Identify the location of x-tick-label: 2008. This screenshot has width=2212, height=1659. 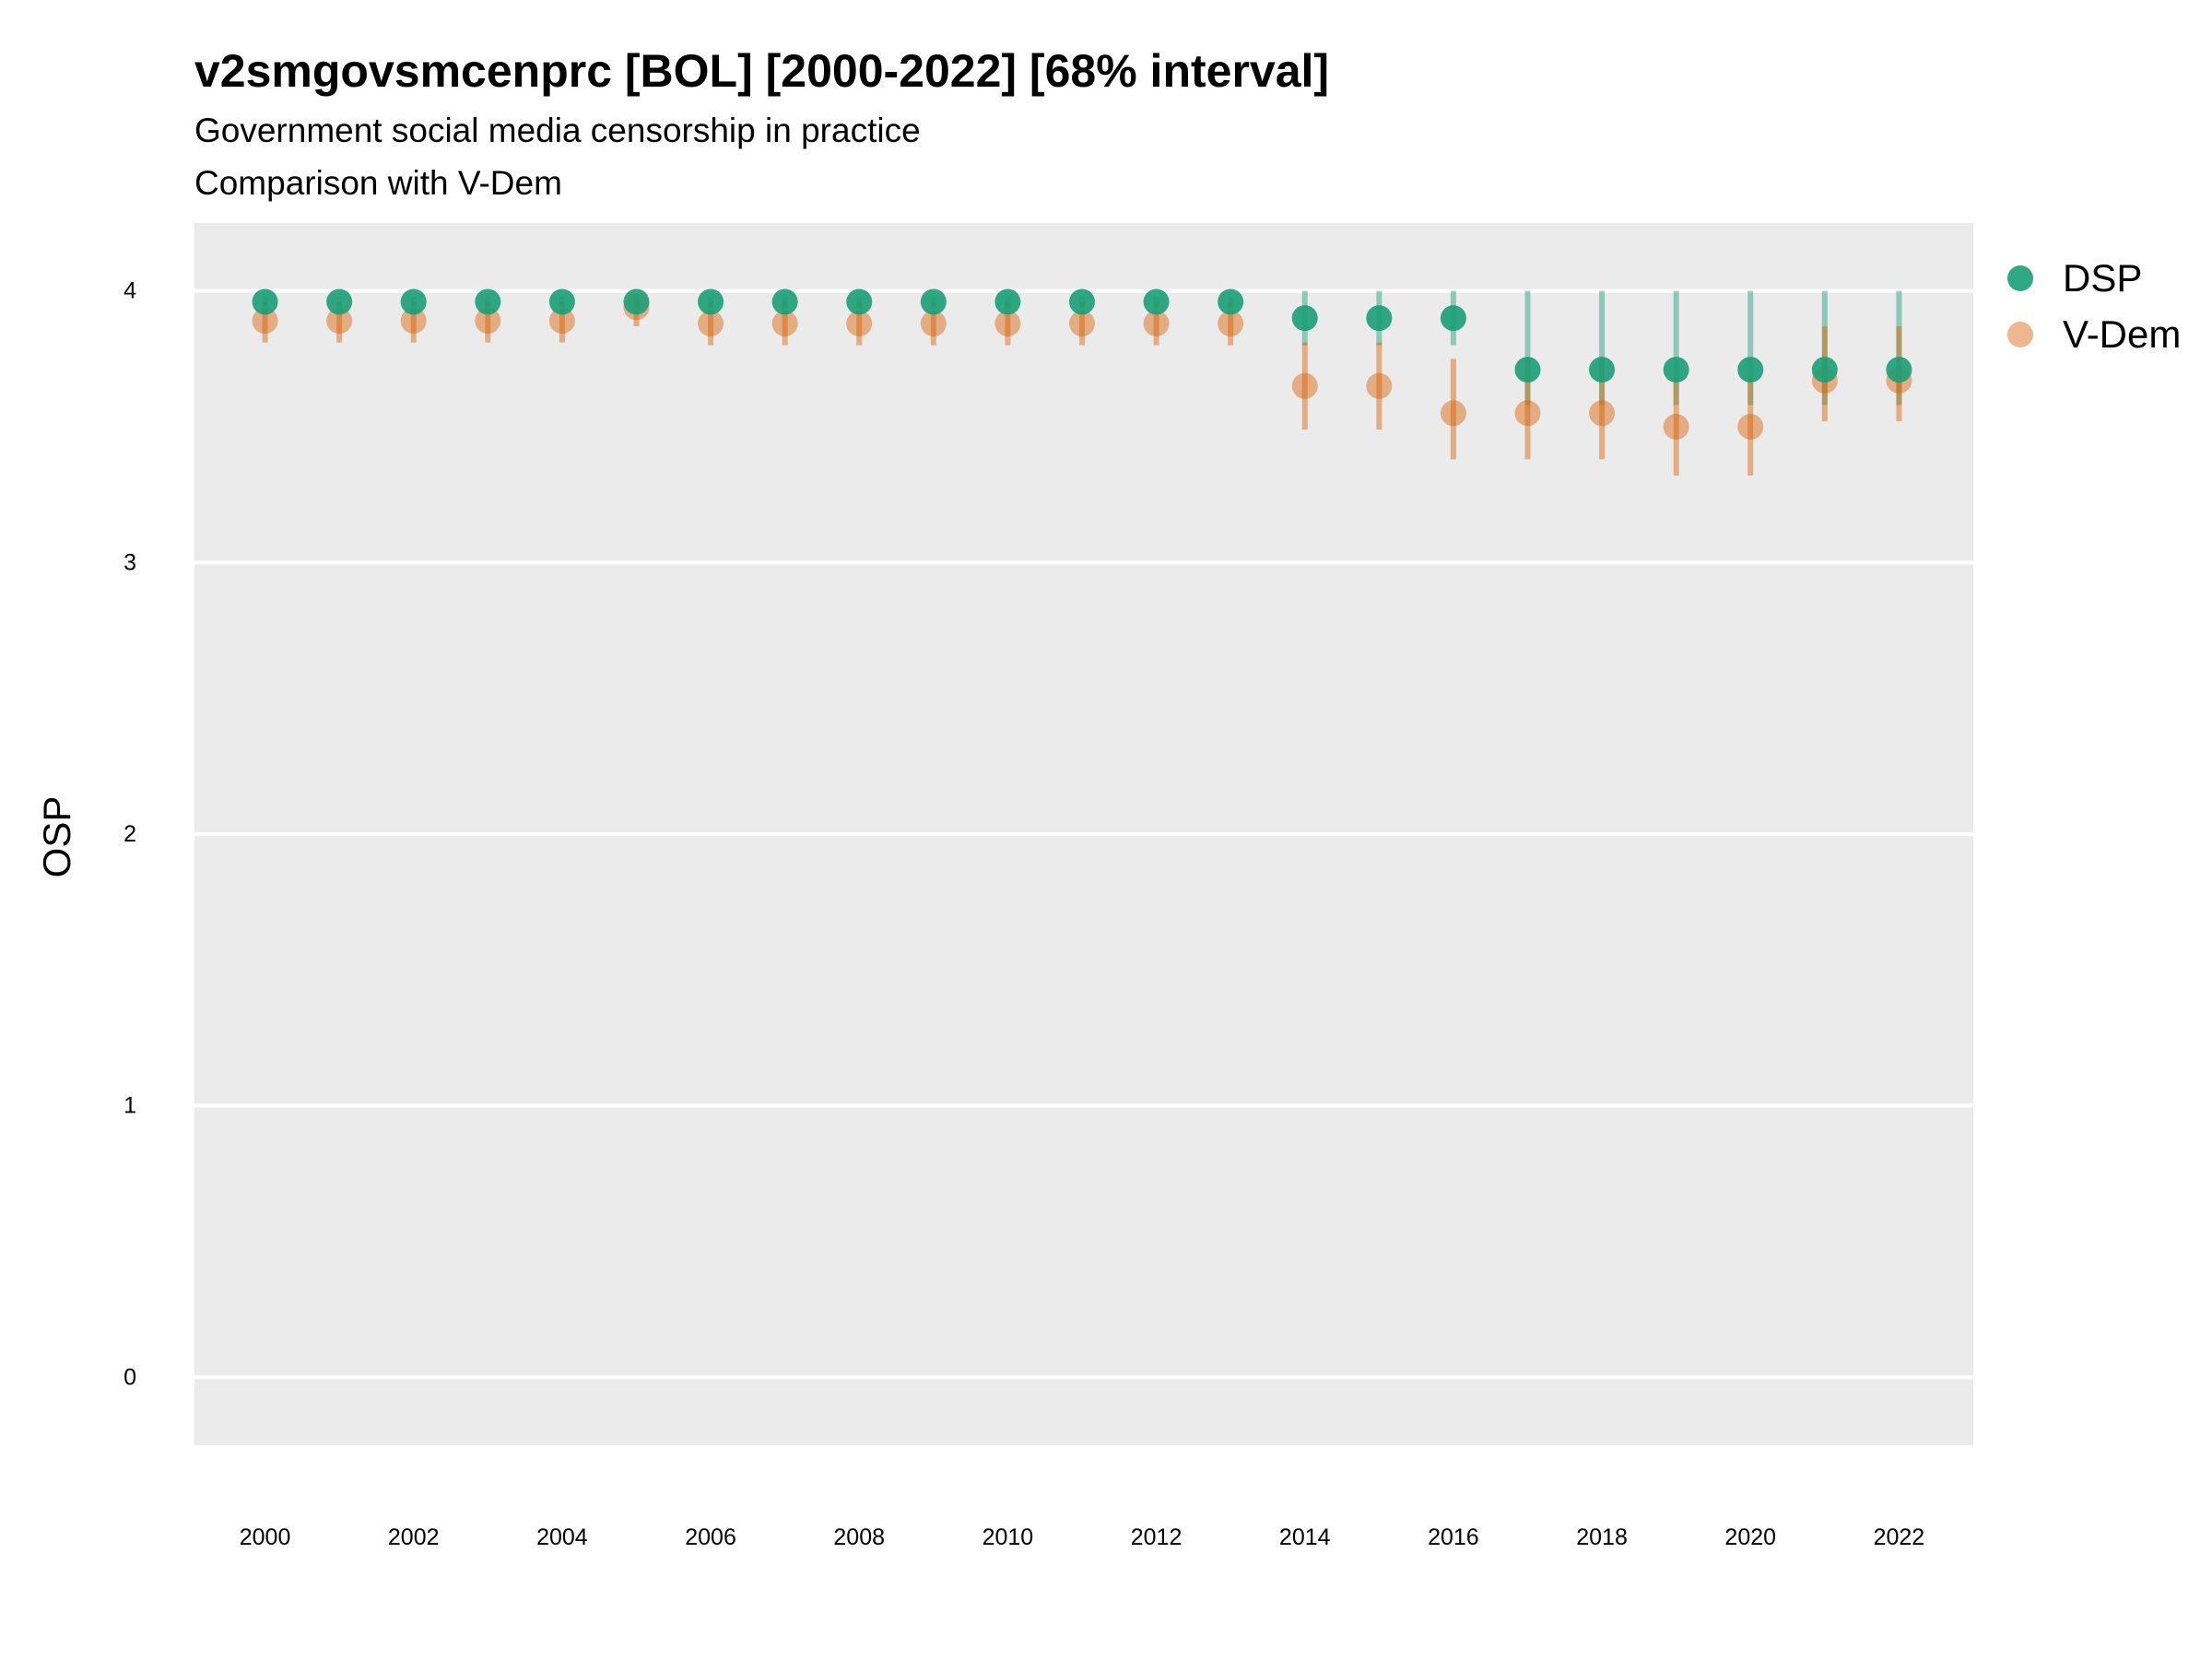
(859, 1537).